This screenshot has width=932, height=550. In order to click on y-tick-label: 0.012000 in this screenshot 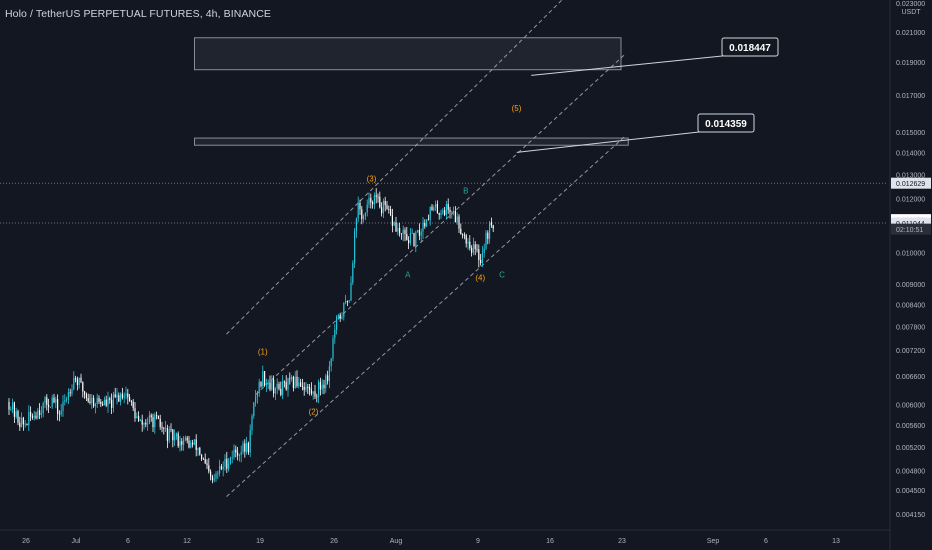, I will do `click(910, 199)`.